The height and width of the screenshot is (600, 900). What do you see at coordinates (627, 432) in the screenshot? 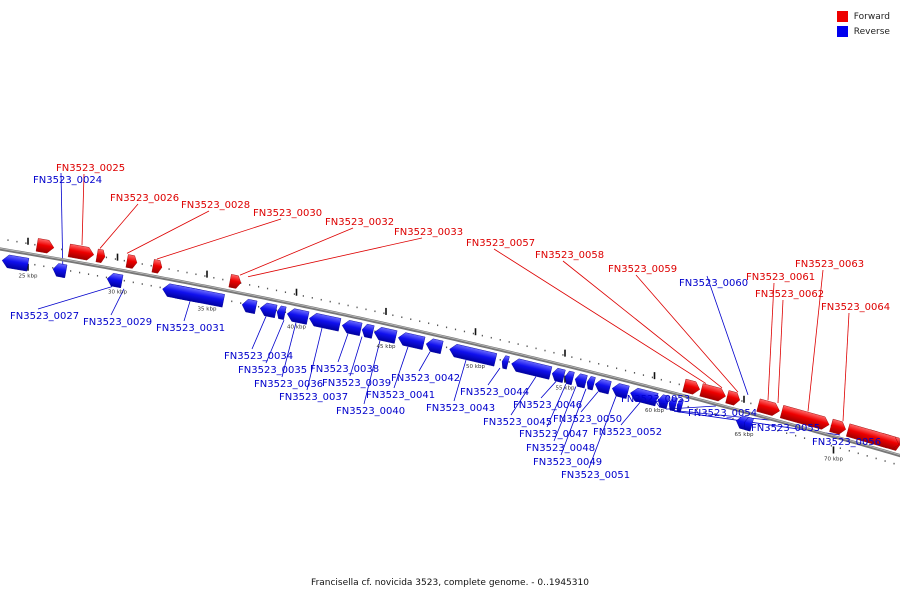
I see `gene-label-fn3523_0052: FN3523_0052` at bounding box center [627, 432].